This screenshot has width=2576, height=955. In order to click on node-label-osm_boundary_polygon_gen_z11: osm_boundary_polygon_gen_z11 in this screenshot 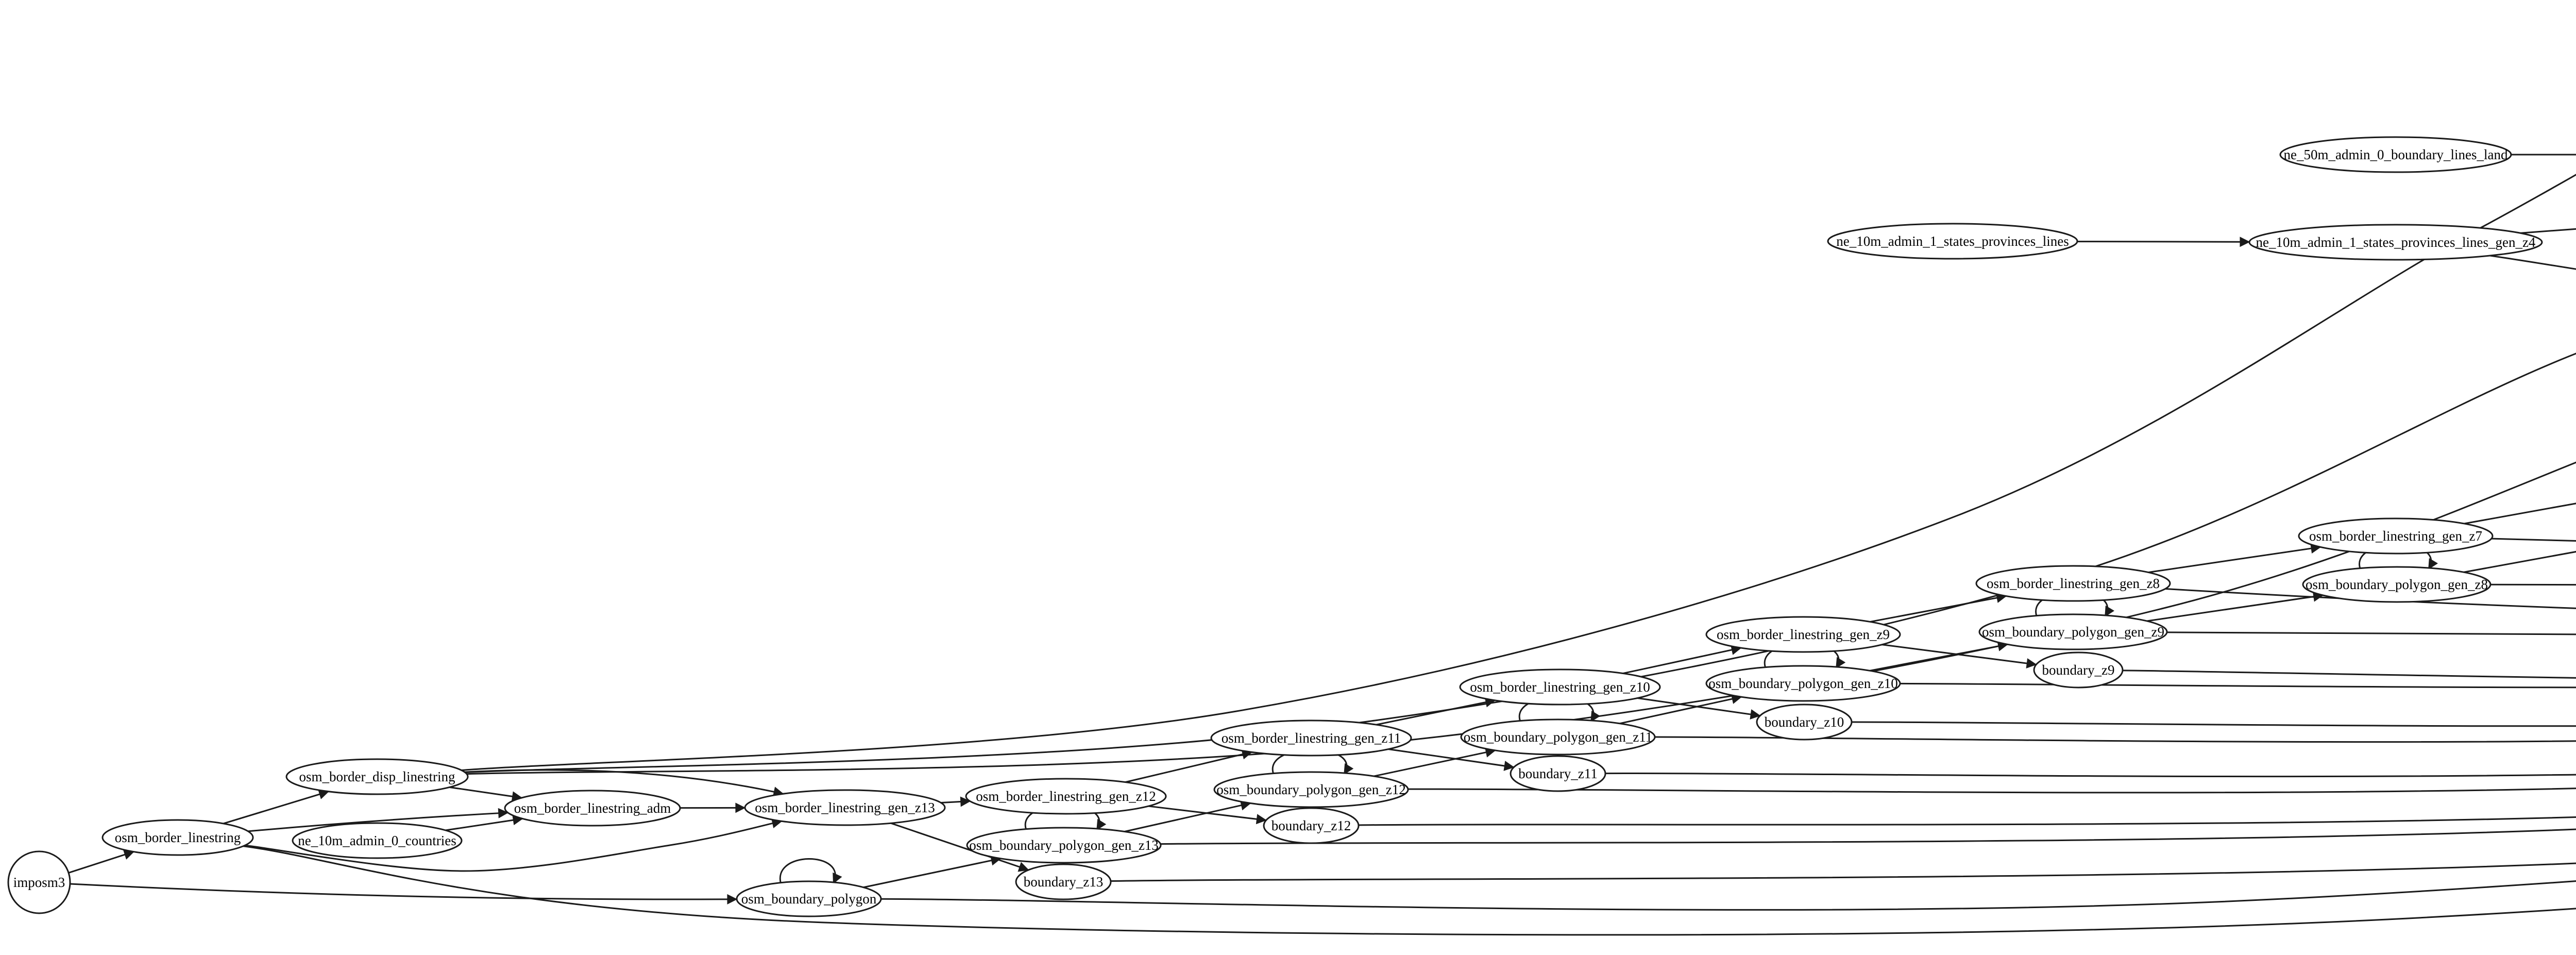, I will do `click(1558, 737)`.